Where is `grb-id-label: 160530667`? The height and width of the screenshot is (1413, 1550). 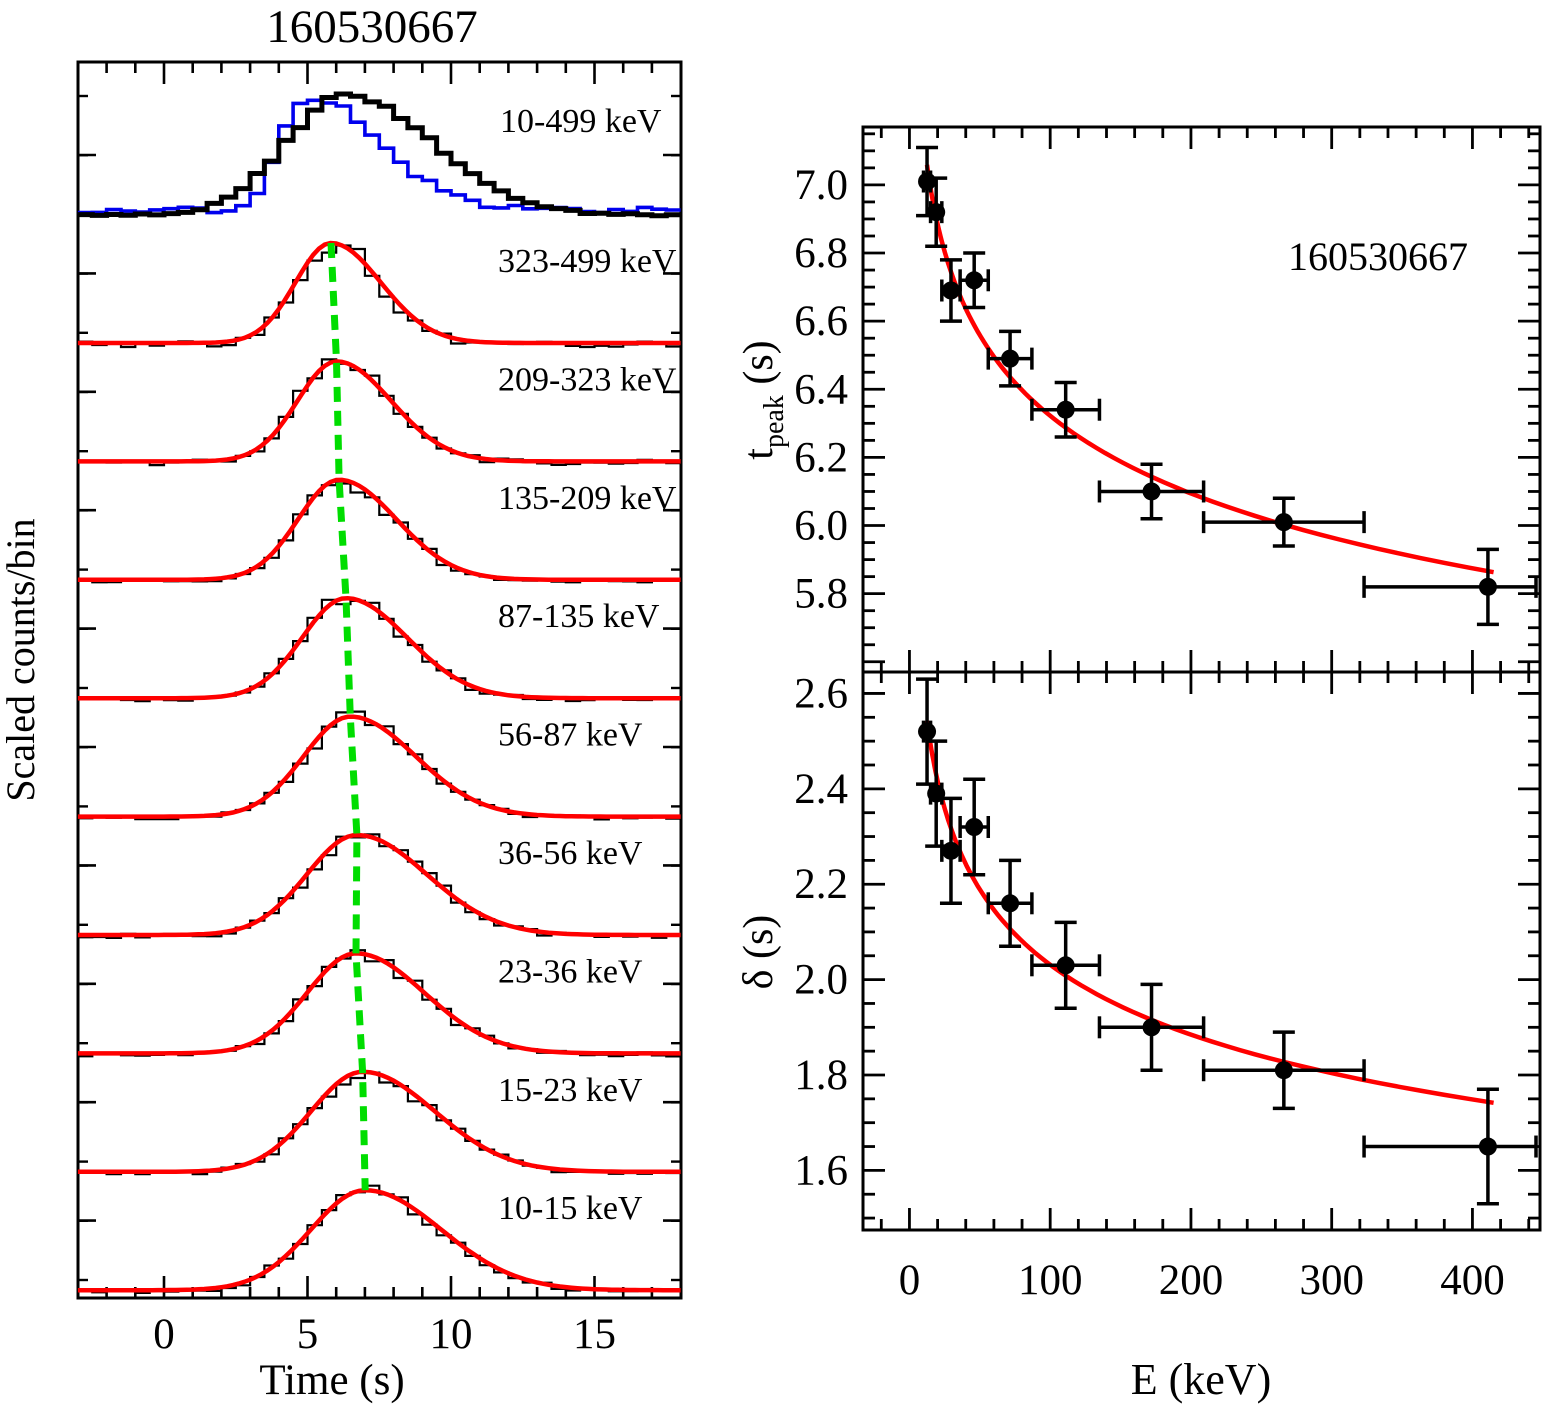
grb-id-label: 160530667 is located at coordinates (1378, 256).